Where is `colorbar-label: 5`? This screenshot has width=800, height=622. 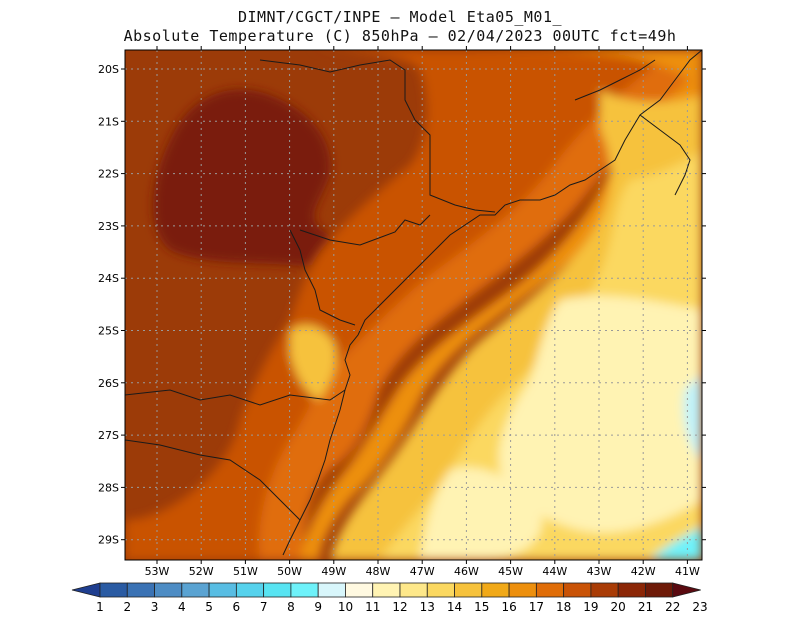 colorbar-label: 5 is located at coordinates (209, 607).